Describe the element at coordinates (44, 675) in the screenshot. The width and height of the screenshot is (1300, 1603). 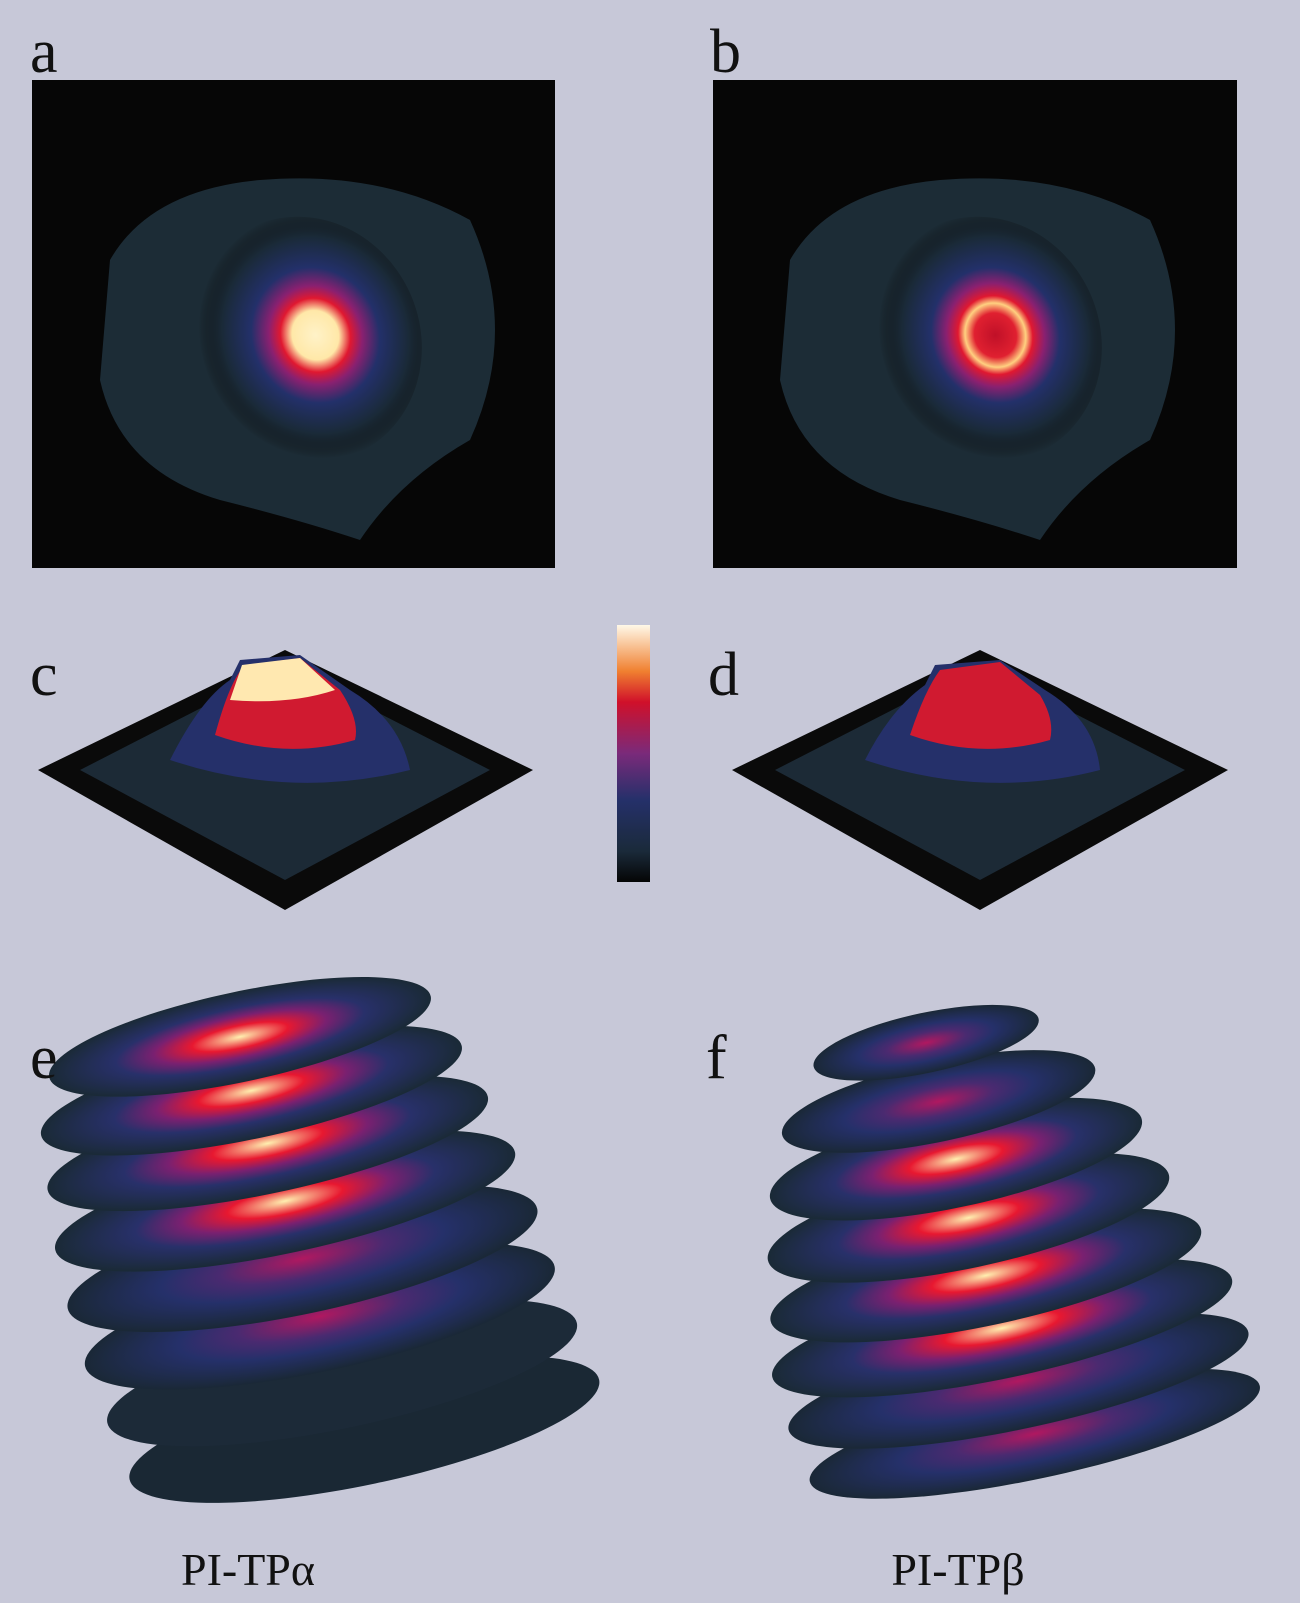
I see `panel-label: c` at that location.